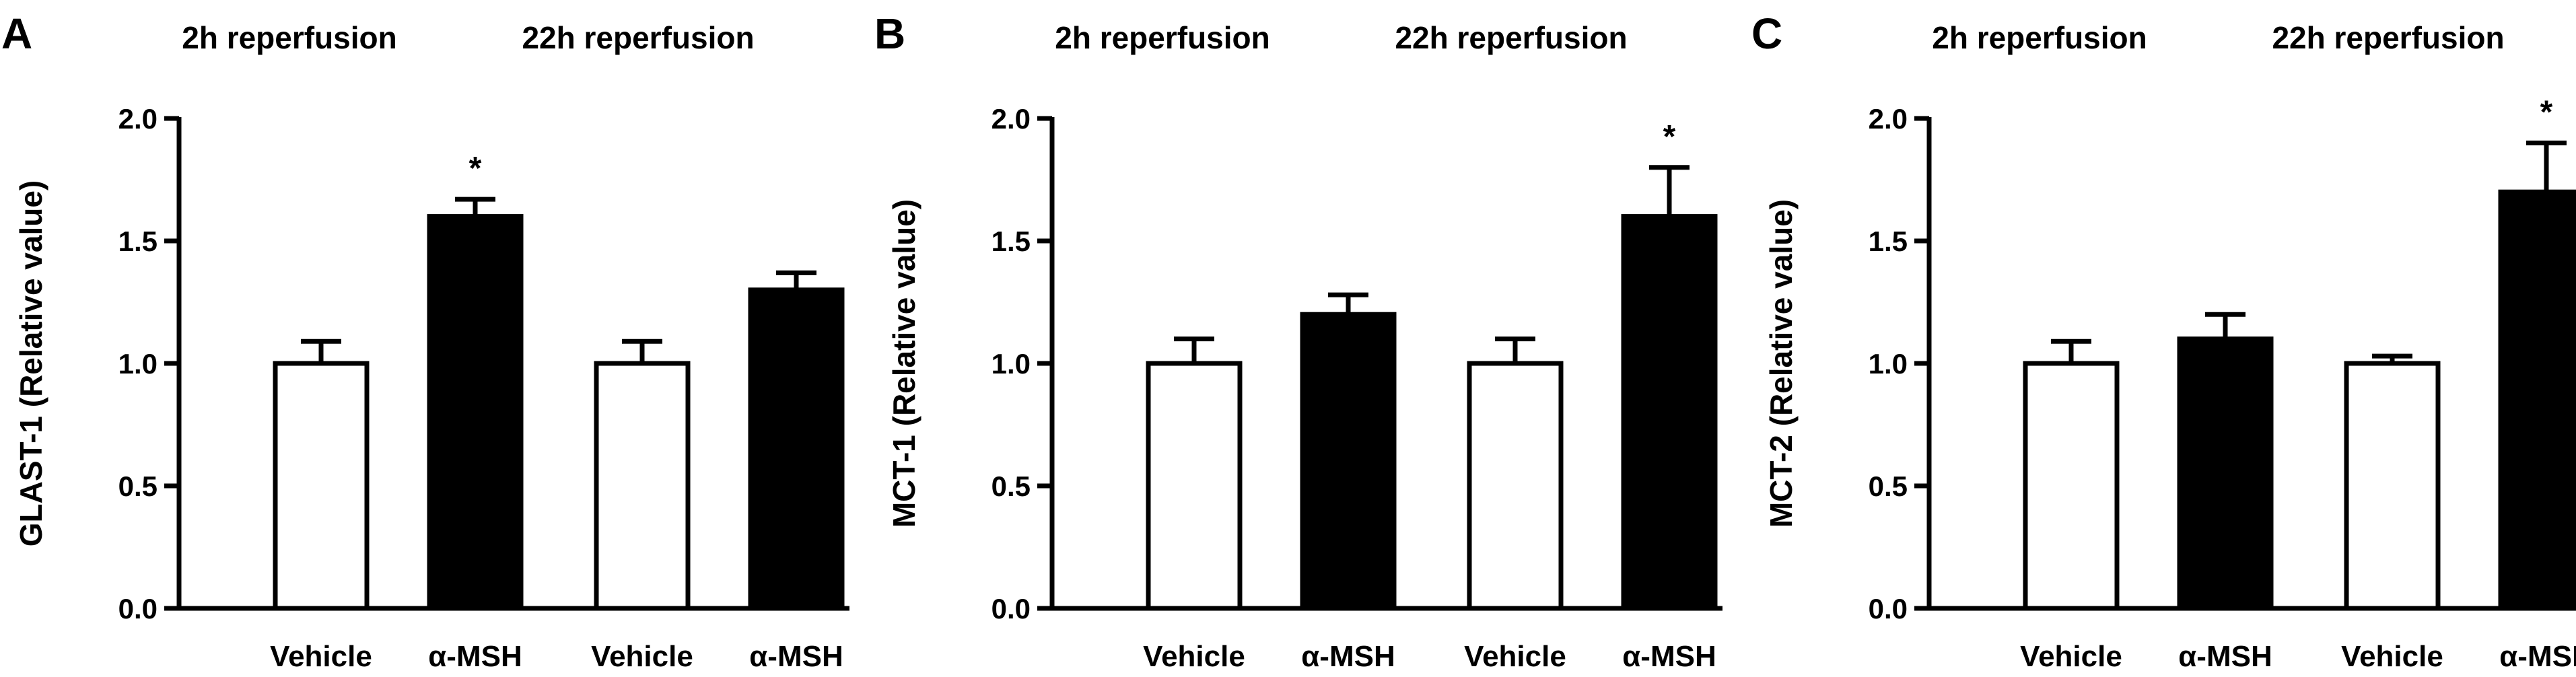  What do you see at coordinates (889, 33) in the screenshot?
I see `panel-letter: B` at bounding box center [889, 33].